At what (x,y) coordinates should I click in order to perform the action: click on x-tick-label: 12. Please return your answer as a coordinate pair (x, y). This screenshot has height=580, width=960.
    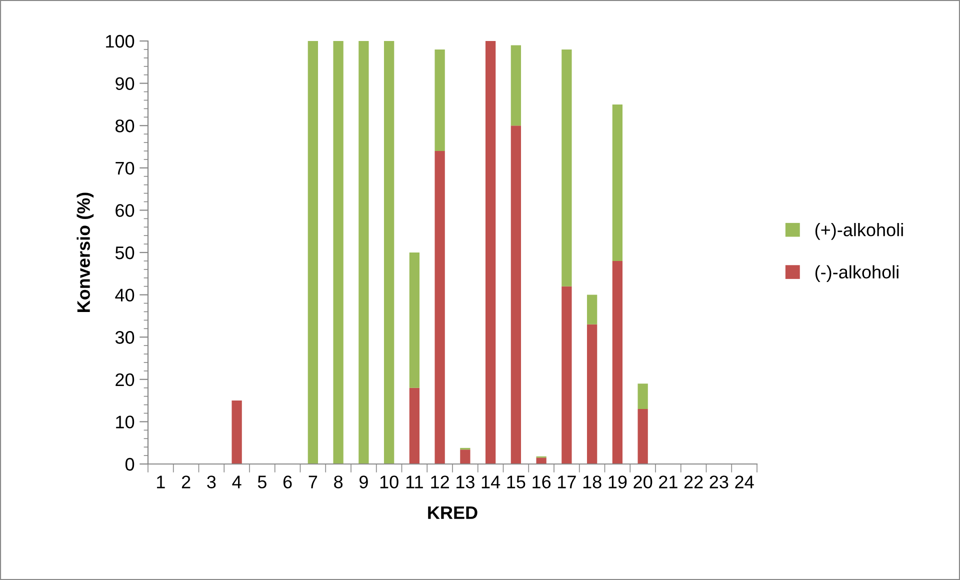
    Looking at the image, I should click on (440, 482).